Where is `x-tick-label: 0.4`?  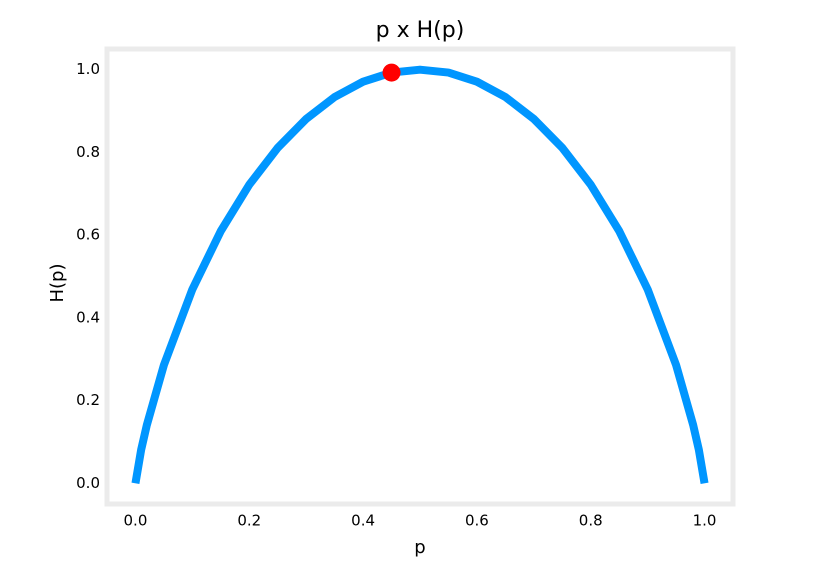 x-tick-label: 0.4 is located at coordinates (363, 521).